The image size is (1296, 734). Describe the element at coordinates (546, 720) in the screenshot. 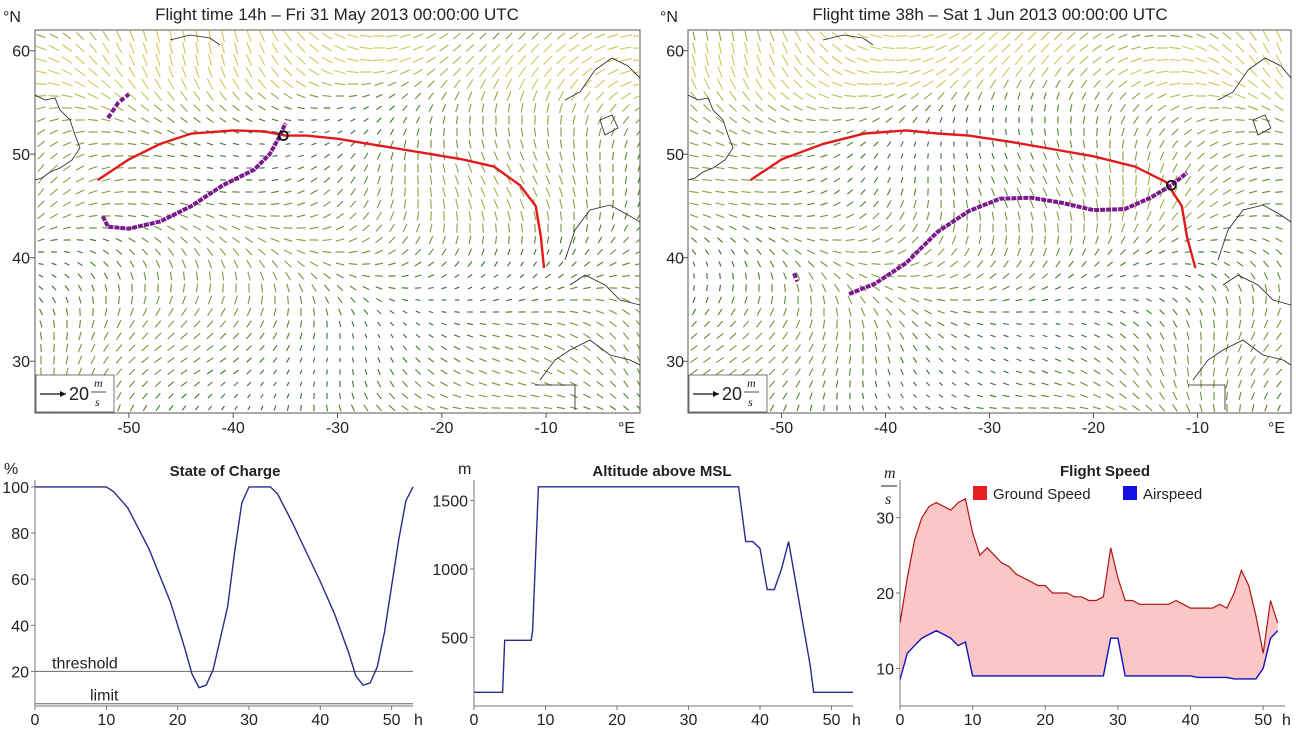

I see `x-tick-label: 10` at that location.